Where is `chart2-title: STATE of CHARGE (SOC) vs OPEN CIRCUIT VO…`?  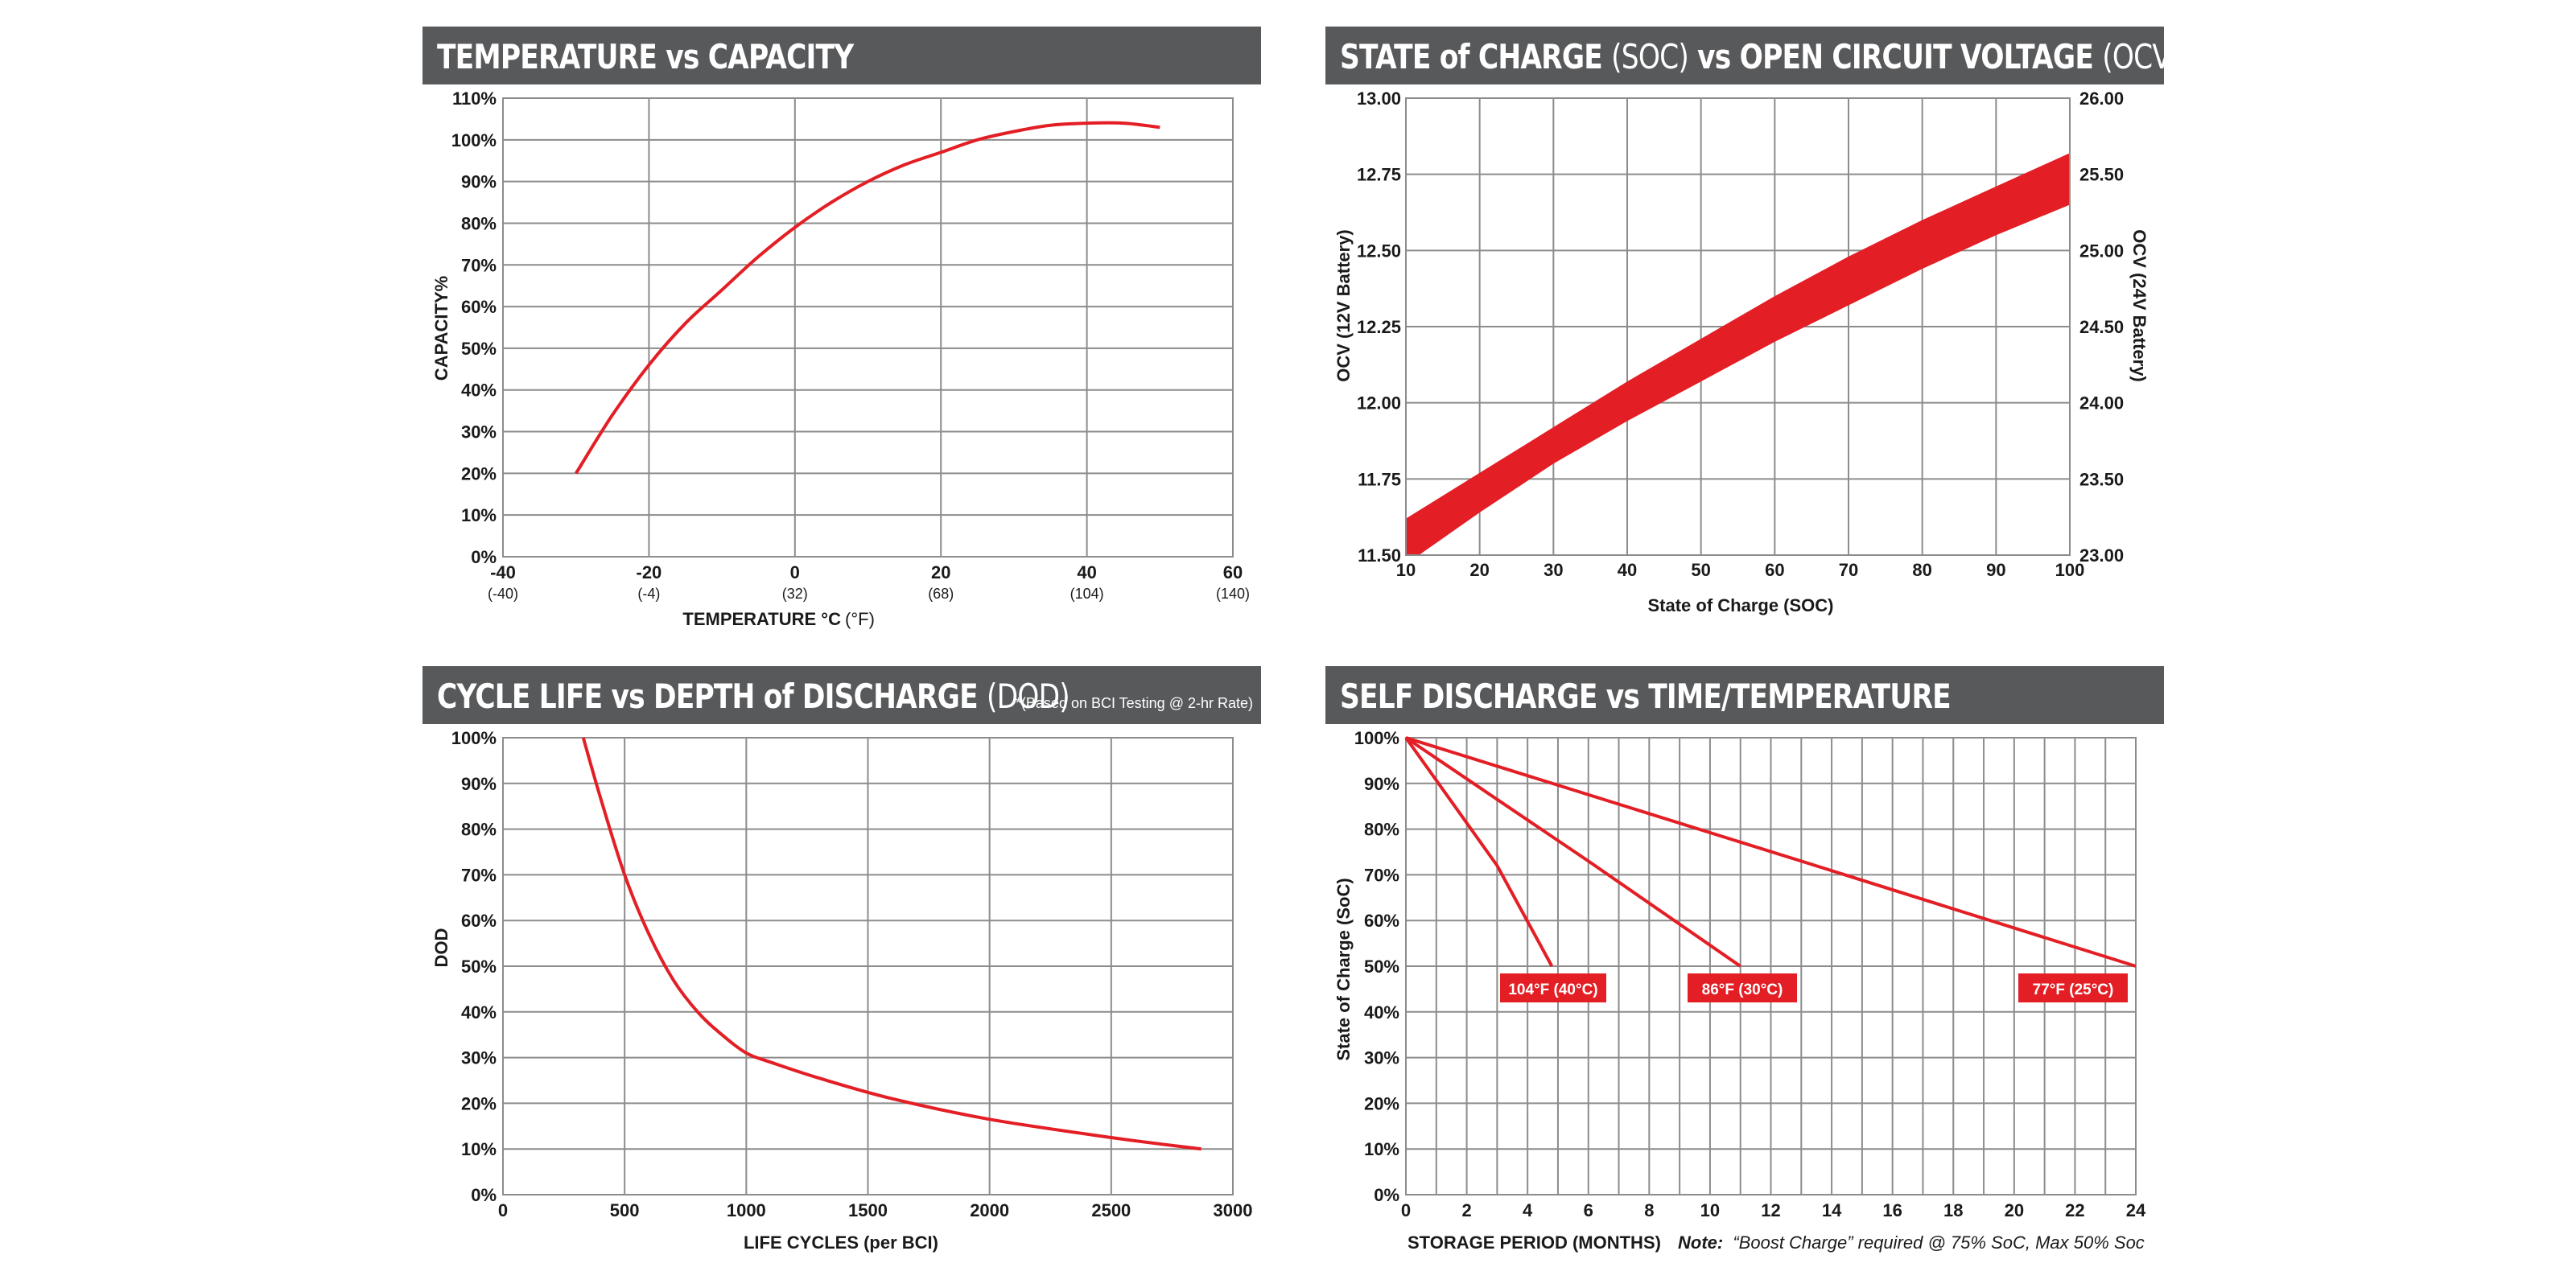
chart2-title: STATE of CHARGE (SOC) vs OPEN CIRCUIT VO… is located at coordinates (1761, 56).